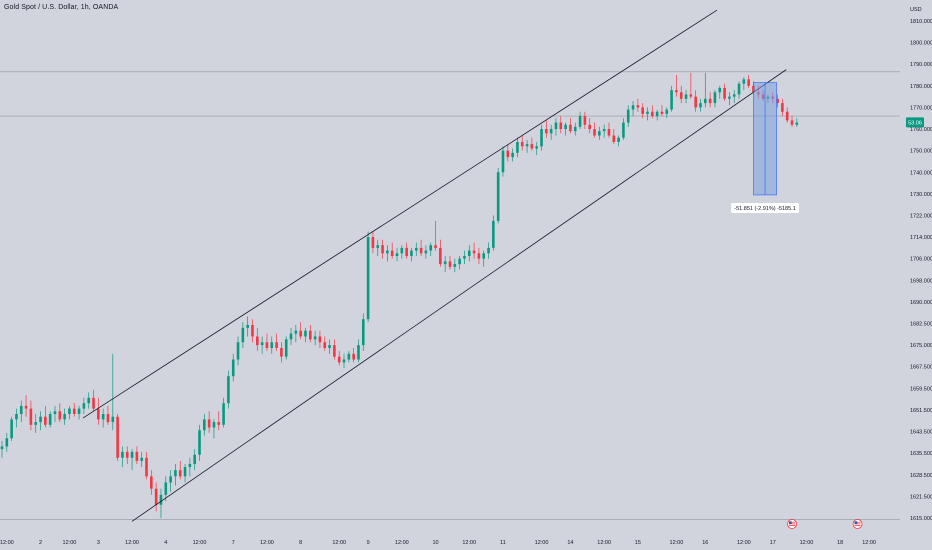  I want to click on x-tick-label: 8, so click(300, 543).